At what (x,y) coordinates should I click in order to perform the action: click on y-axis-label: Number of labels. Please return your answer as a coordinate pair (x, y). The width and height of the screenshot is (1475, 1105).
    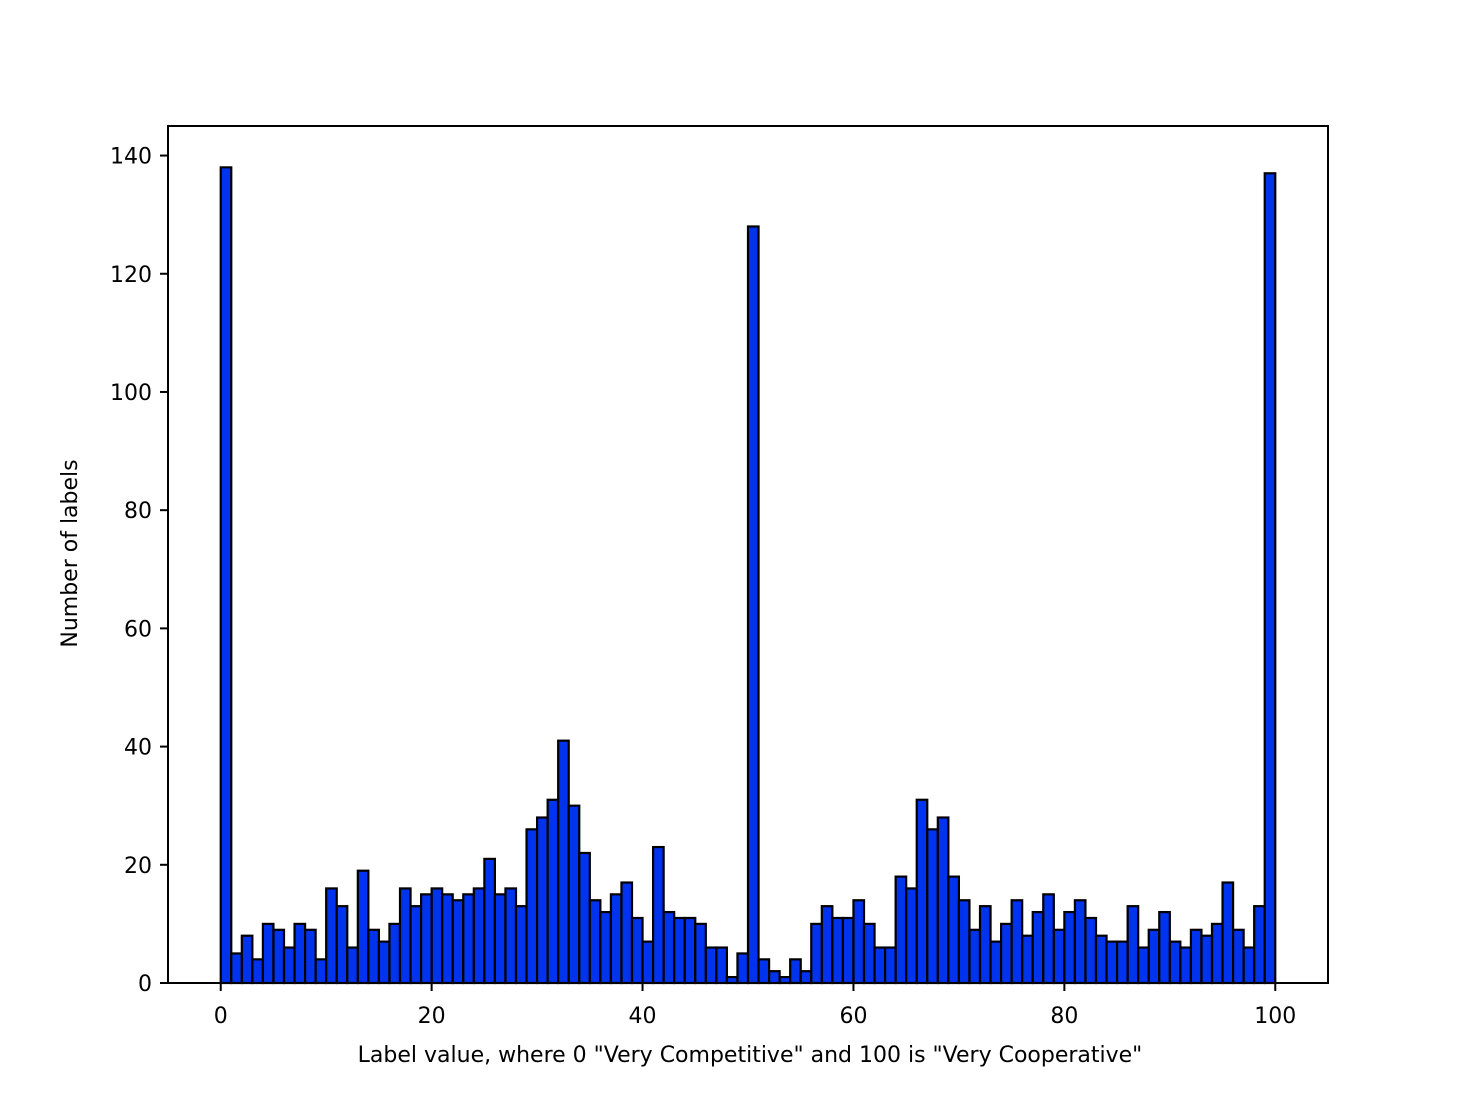
    Looking at the image, I should click on (70, 553).